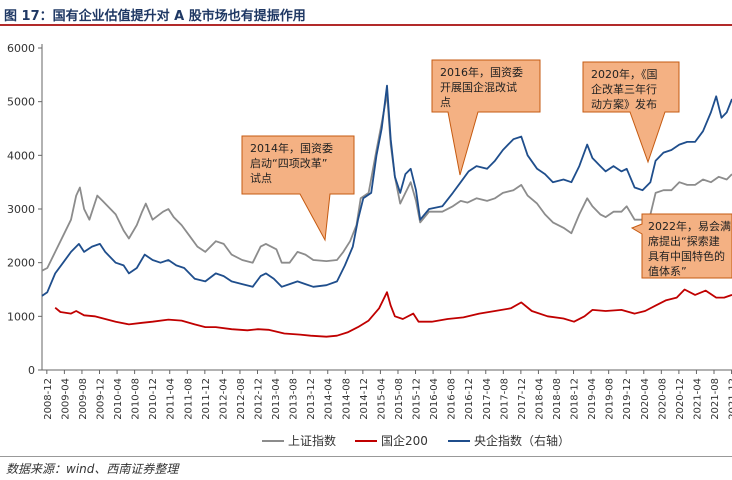 The height and width of the screenshot is (480, 732). Describe the element at coordinates (522, 399) in the screenshot. I see `x-tick-label: 2017-12` at that location.